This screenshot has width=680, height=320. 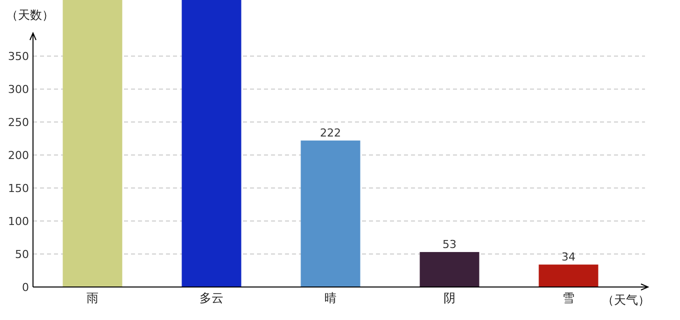 I want to click on y-tick-label: 100, so click(x=18, y=221).